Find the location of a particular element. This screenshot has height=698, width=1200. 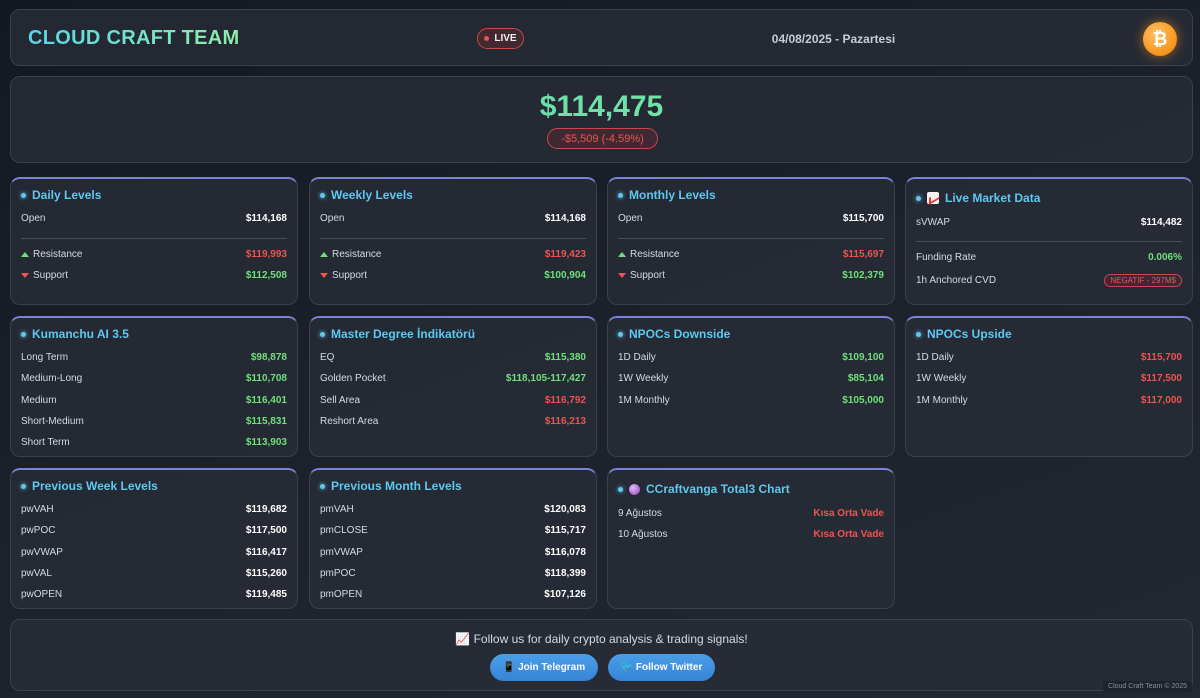

card-title: Previous Week Levels is located at coordinates (89, 486).